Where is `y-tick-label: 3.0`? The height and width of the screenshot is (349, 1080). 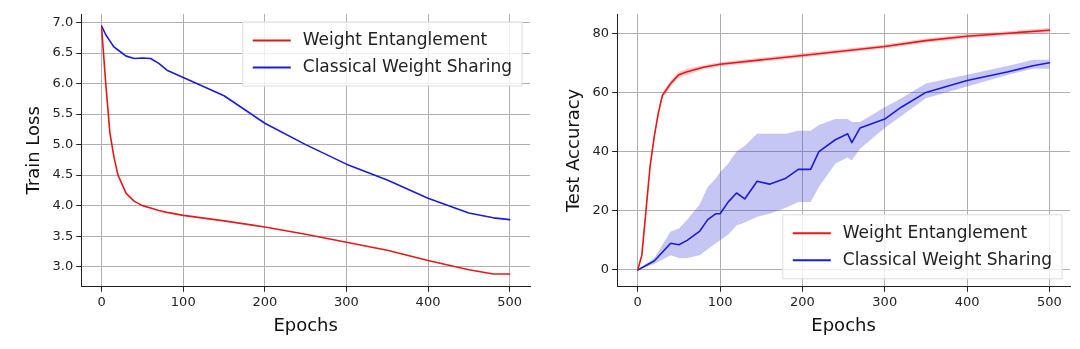
y-tick-label: 3.0 is located at coordinates (63, 266).